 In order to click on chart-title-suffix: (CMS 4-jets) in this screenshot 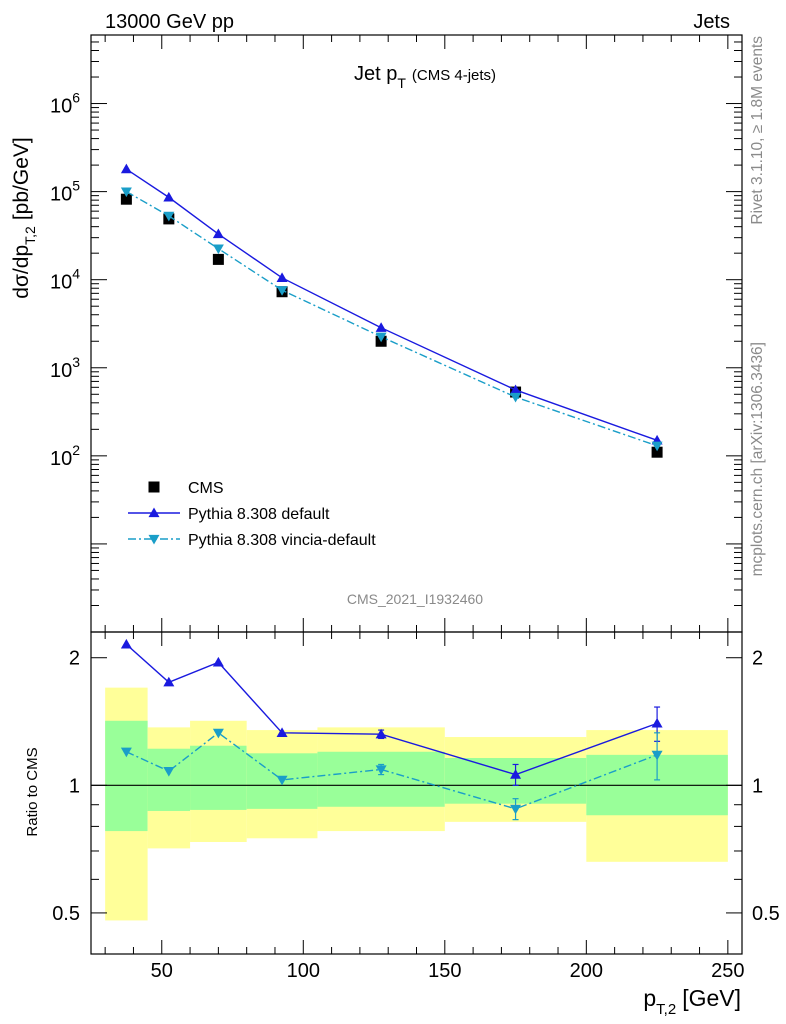, I will do `click(454, 75)`.